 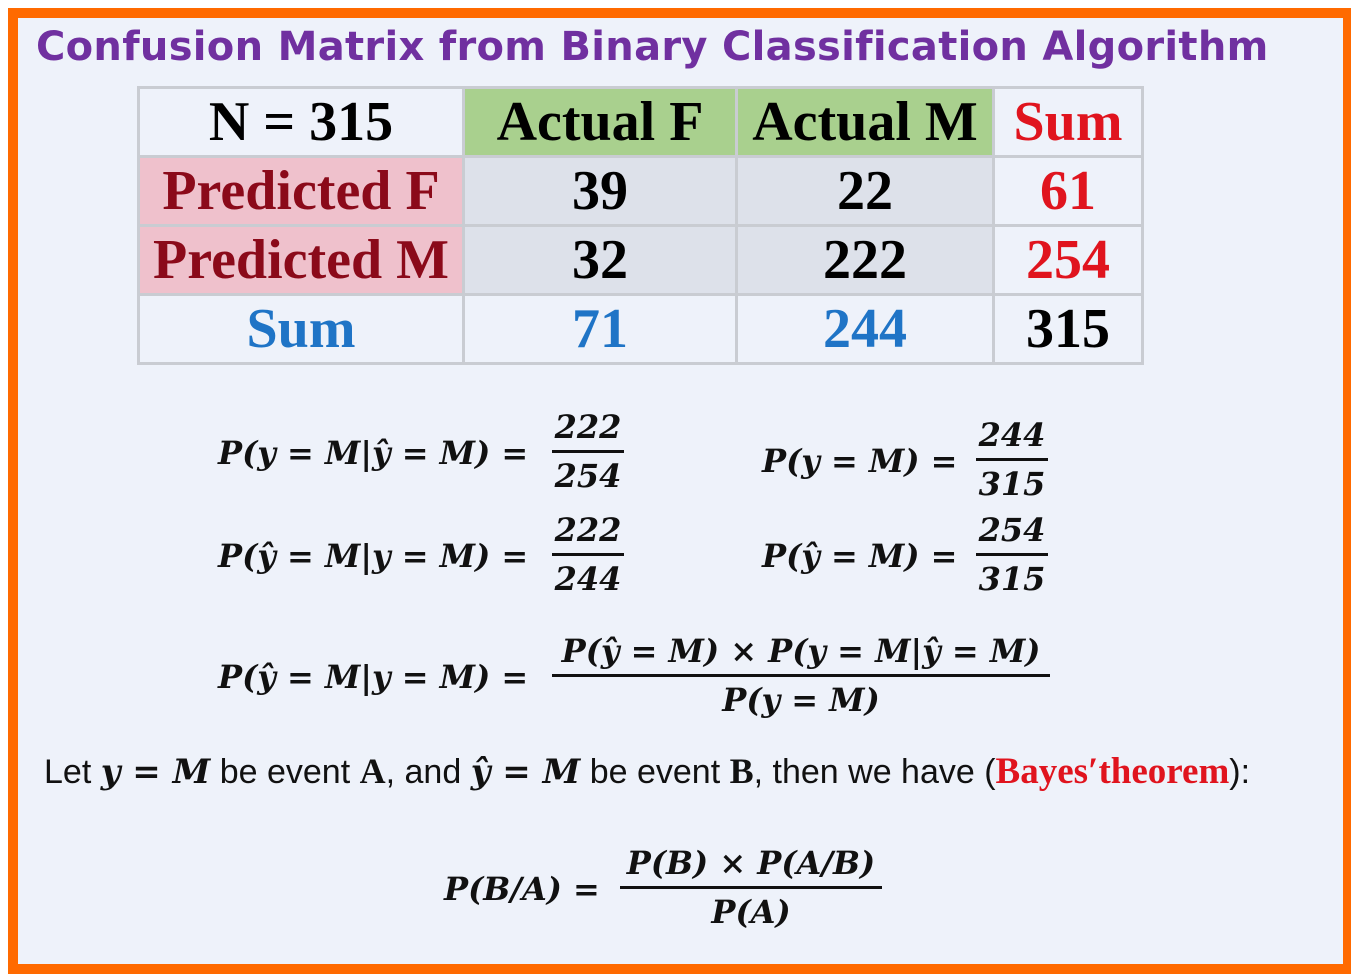 What do you see at coordinates (741, 771) in the screenshot?
I see `event-b: B` at bounding box center [741, 771].